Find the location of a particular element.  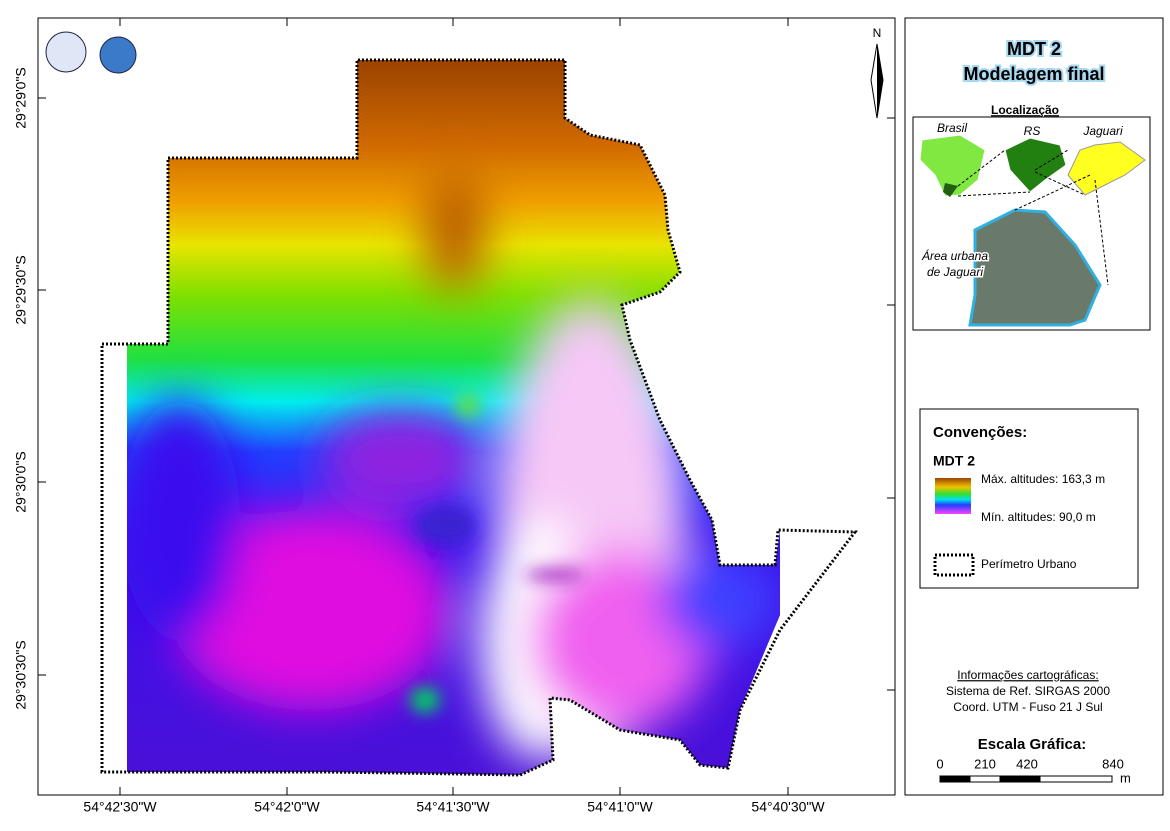

scale-label: 420 is located at coordinates (1027, 763).